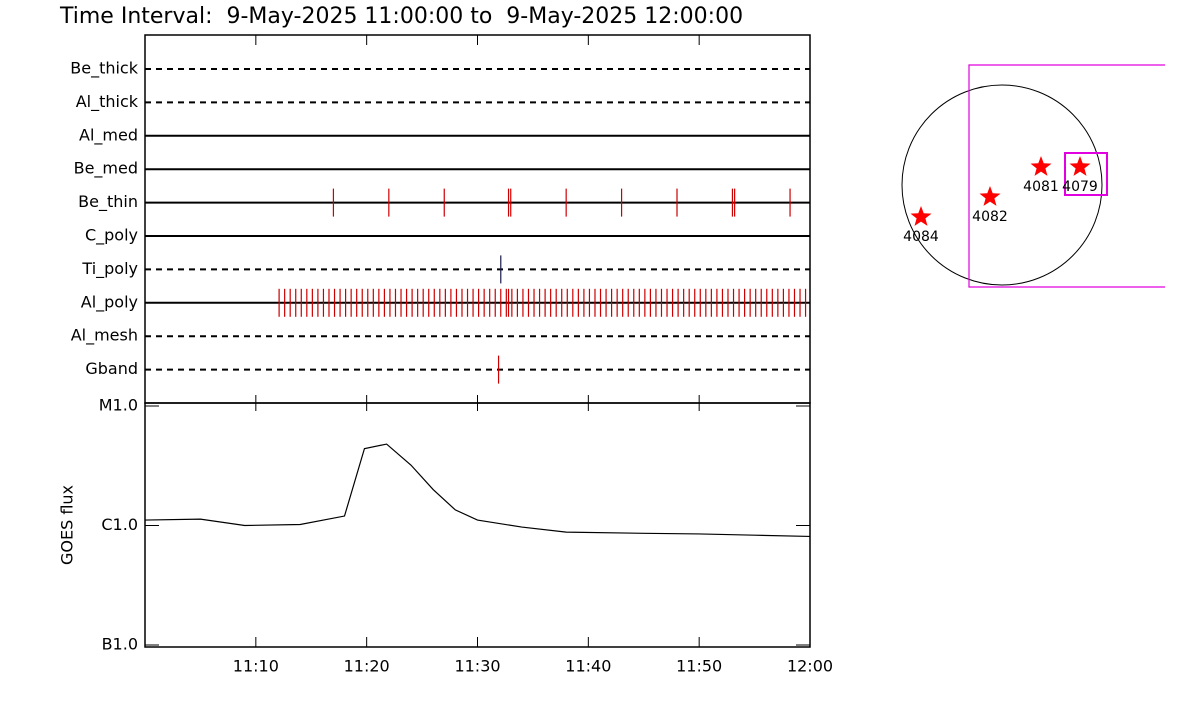 The image size is (1200, 704). I want to click on target-box, so click(1086, 174).